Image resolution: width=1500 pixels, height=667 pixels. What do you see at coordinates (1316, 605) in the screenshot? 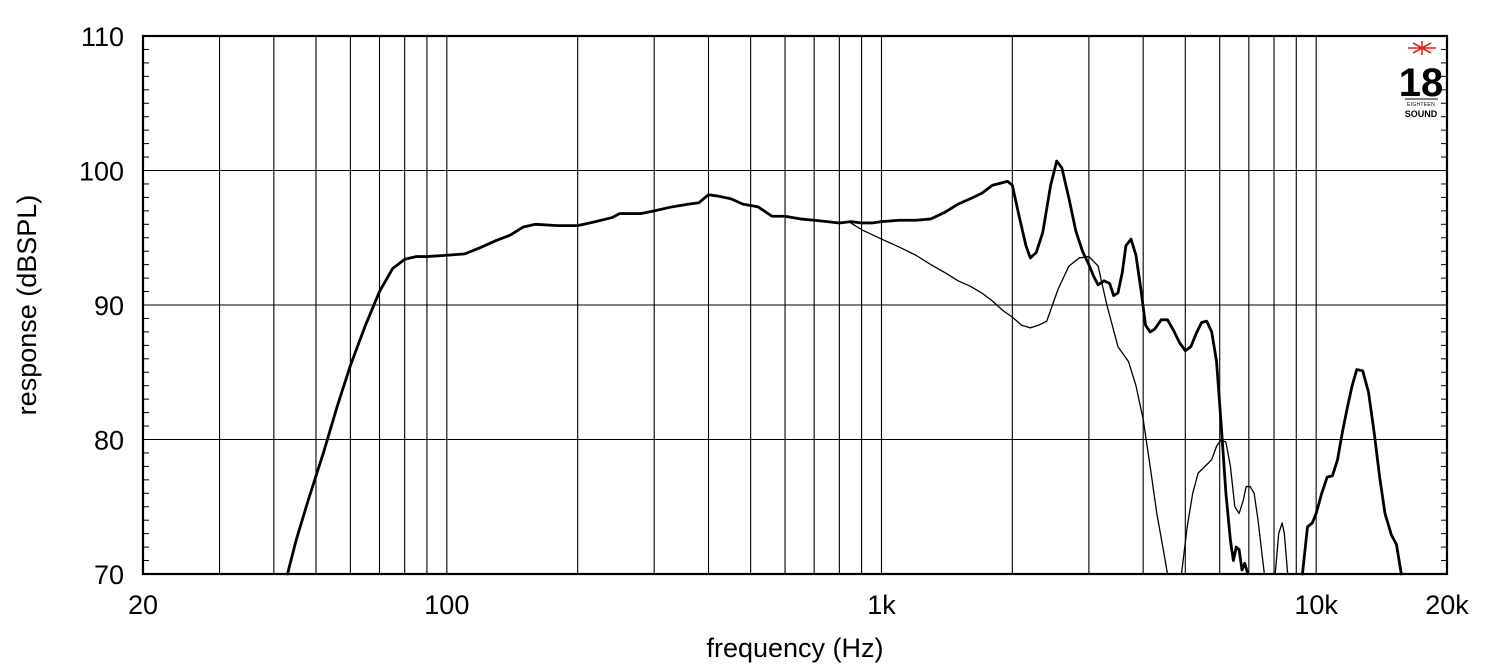
I see `x-tick-label: 10k` at bounding box center [1316, 605].